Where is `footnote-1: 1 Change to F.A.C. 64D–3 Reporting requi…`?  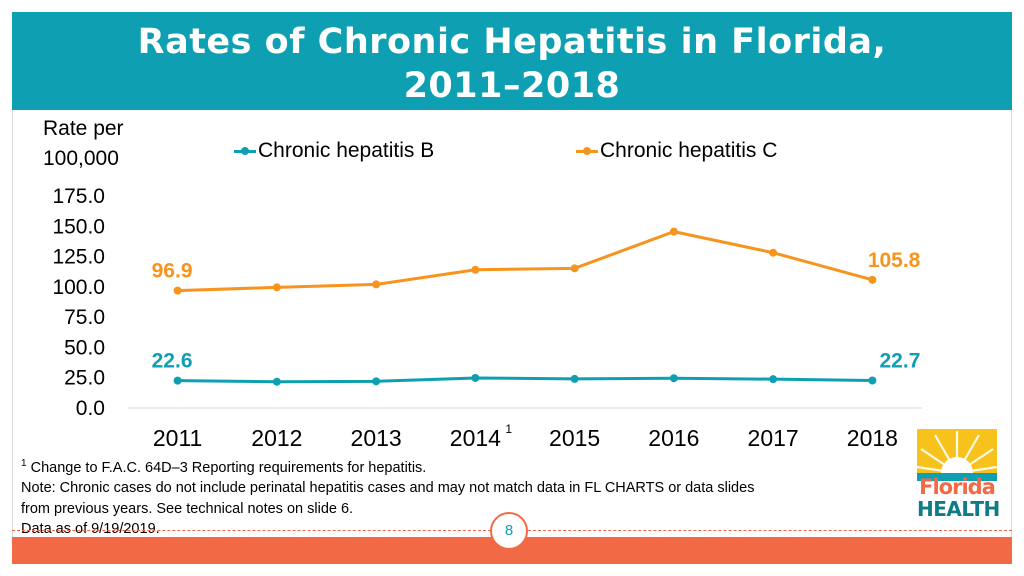
footnote-1: 1 Change to F.A.C. 64D–3 Reporting requi… is located at coordinates (471, 466).